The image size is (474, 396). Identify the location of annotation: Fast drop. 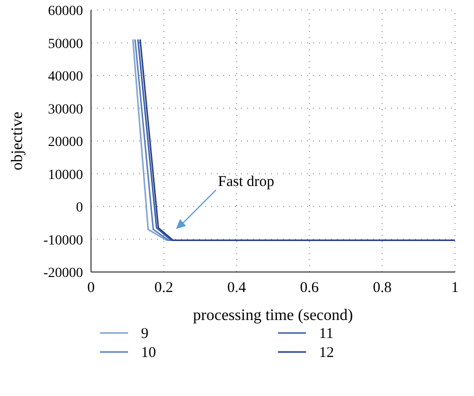
(246, 182).